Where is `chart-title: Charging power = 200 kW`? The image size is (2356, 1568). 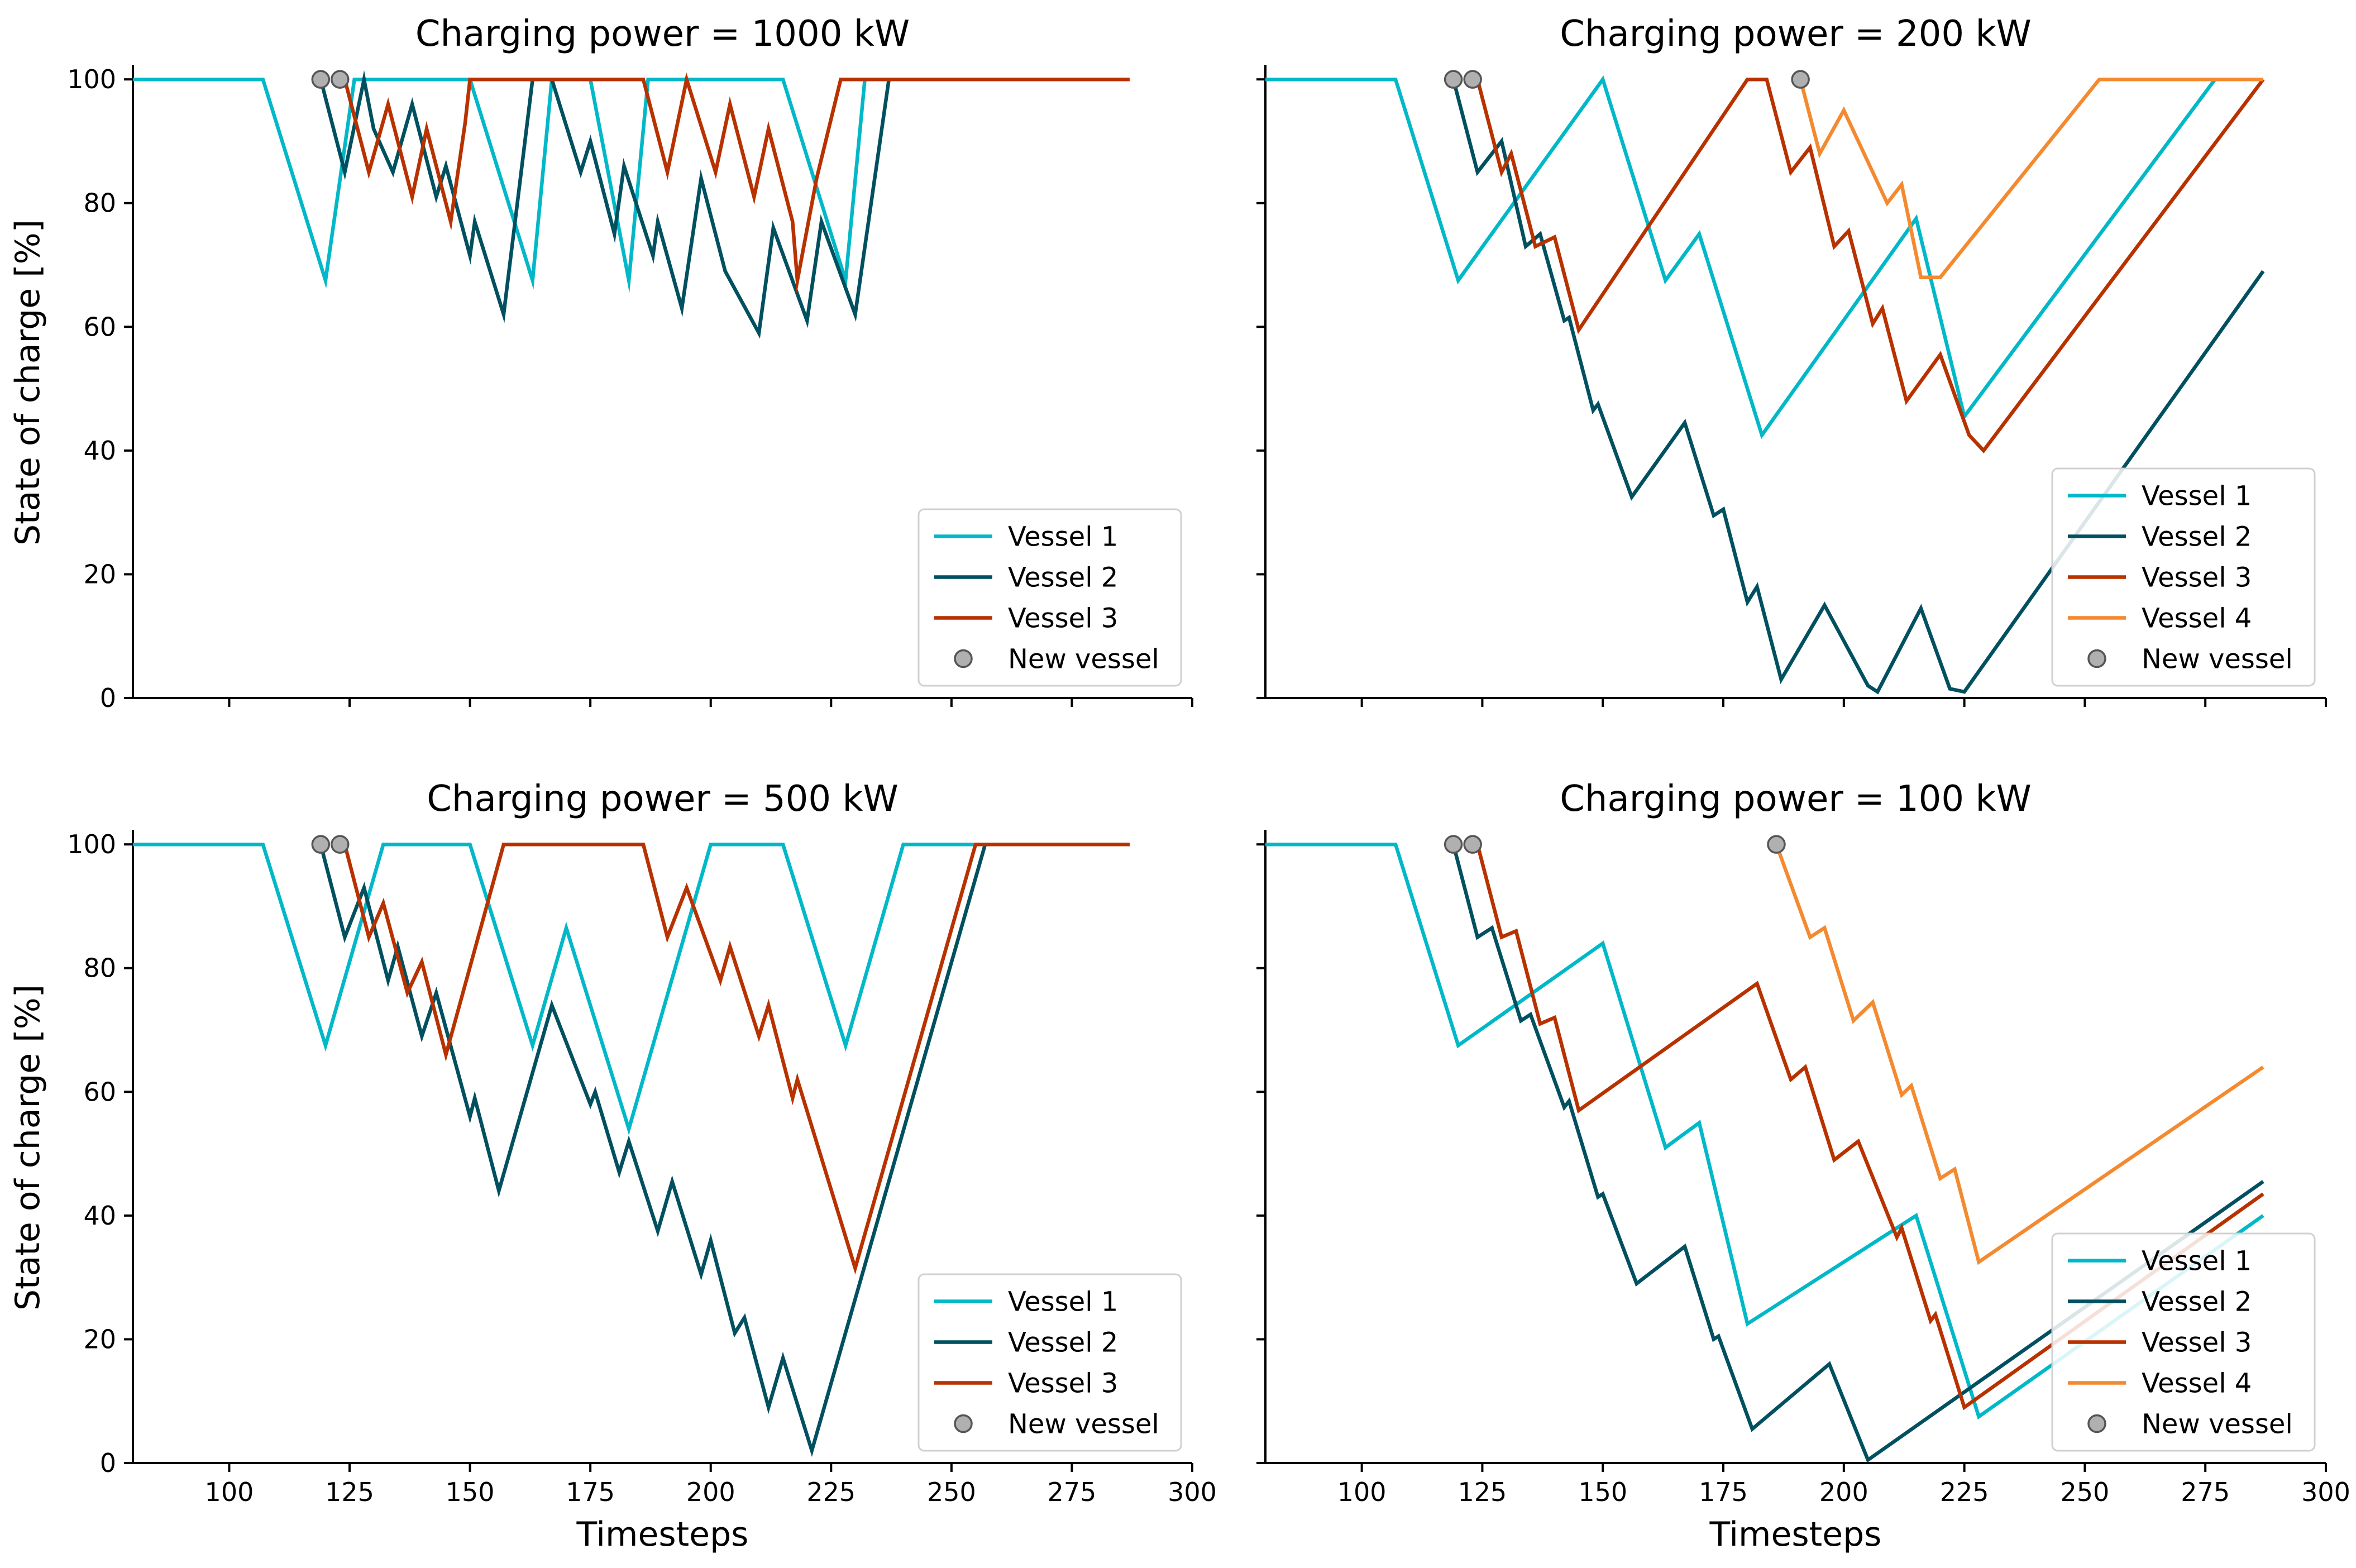
chart-title: Charging power = 200 kW is located at coordinates (1796, 34).